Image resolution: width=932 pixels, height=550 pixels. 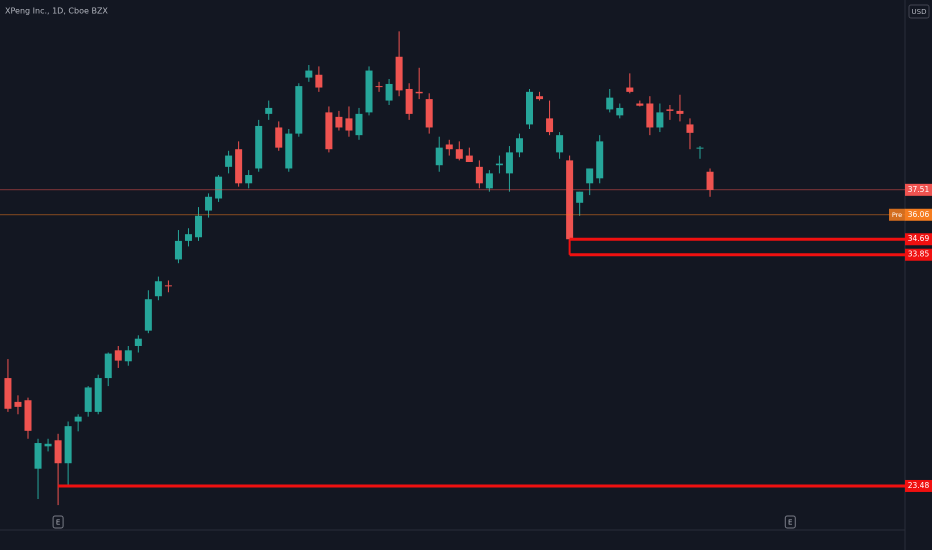 I want to click on level-label: 23.48, so click(x=919, y=485).